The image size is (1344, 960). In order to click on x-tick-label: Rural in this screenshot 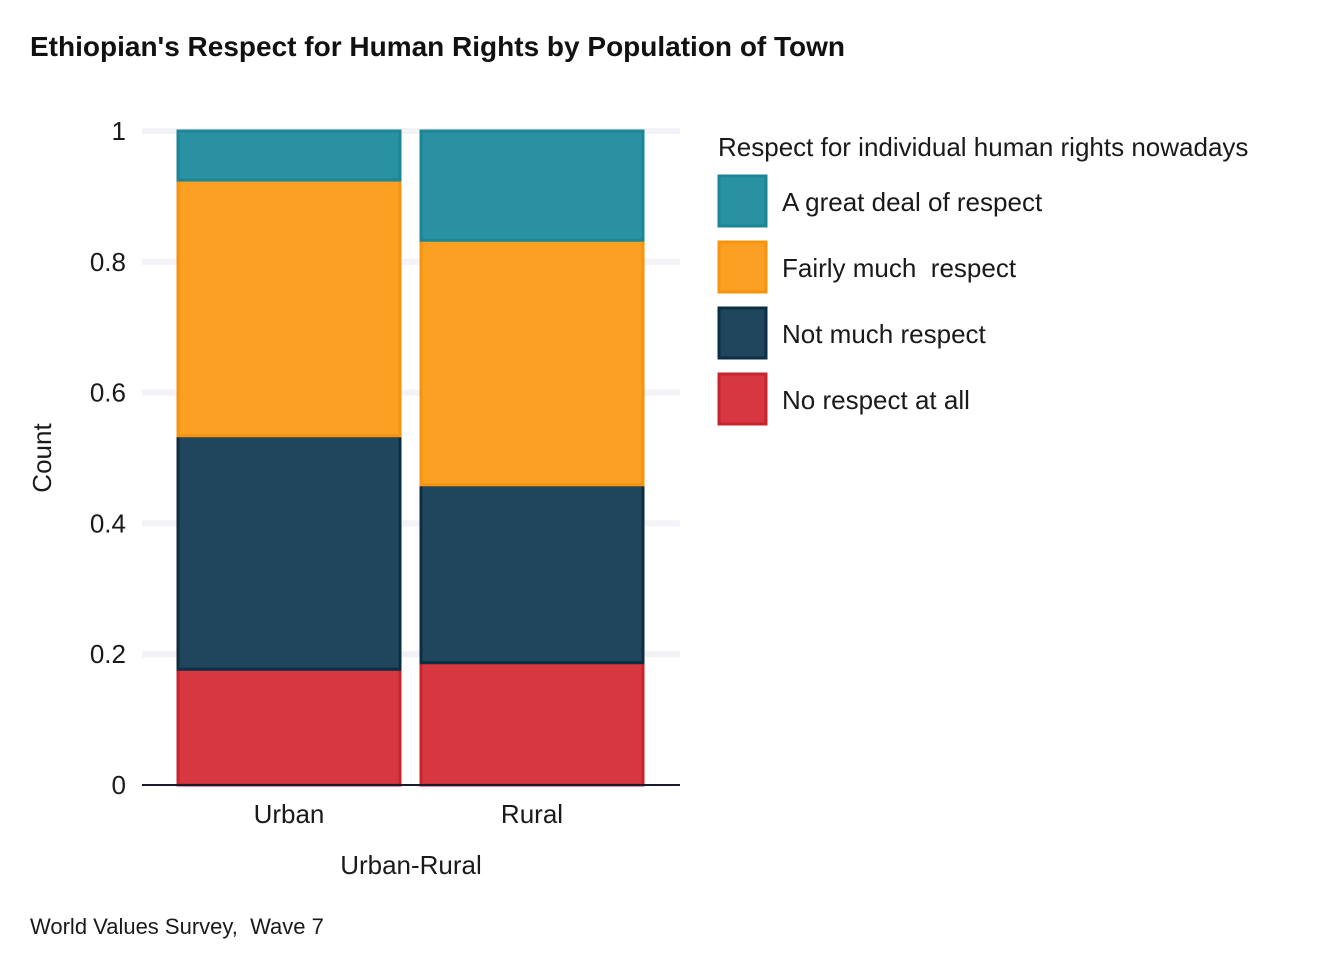, I will do `click(532, 814)`.